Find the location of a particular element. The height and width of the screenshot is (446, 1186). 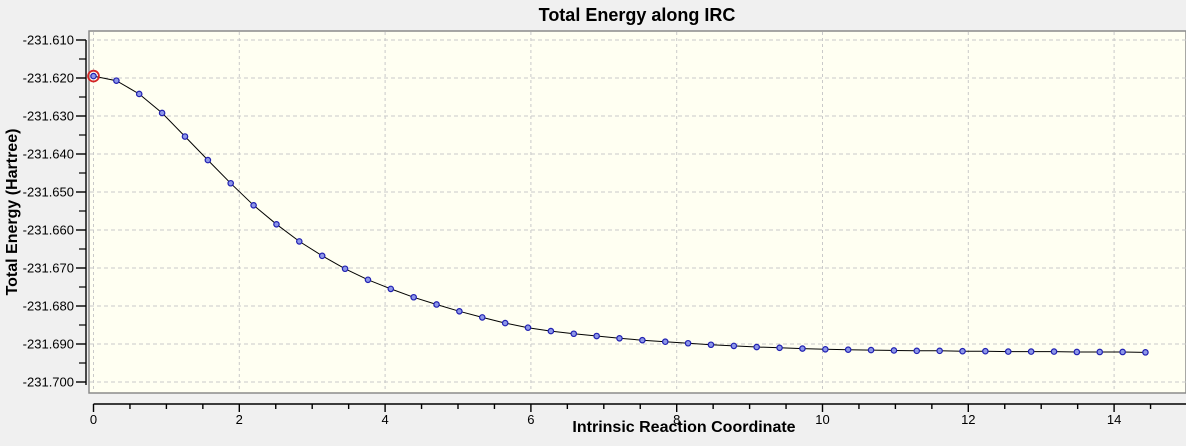

x-tick-label: 6 is located at coordinates (530, 419).